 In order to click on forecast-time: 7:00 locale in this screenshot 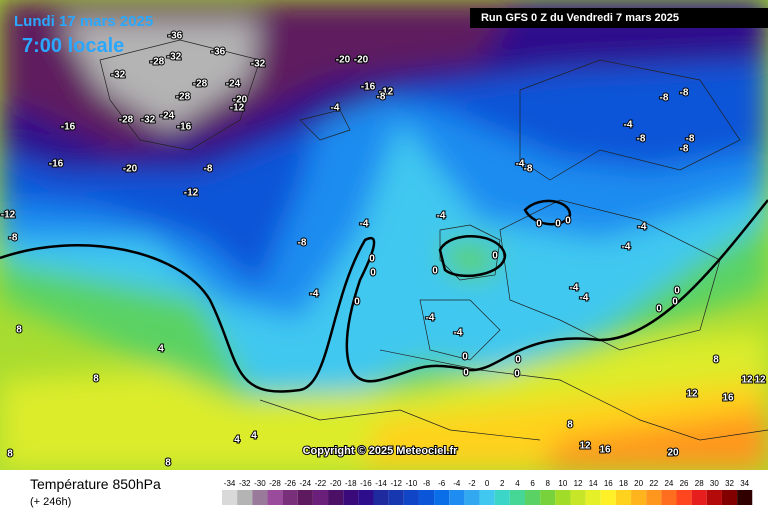, I will do `click(73, 46)`.